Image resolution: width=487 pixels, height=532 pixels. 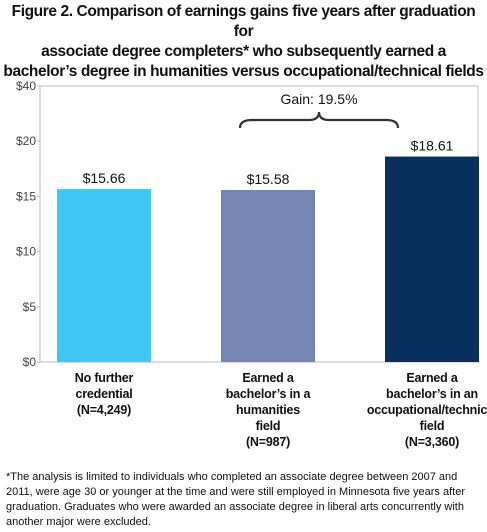 What do you see at coordinates (26, 196) in the screenshot?
I see `y-tick-label: $15` at bounding box center [26, 196].